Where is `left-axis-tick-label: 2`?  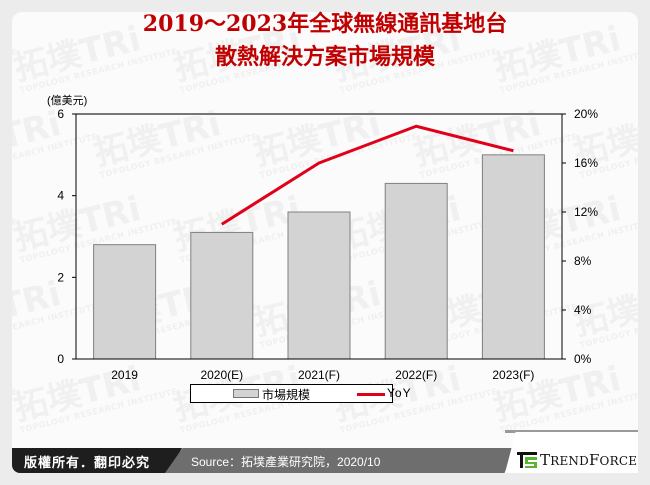 left-axis-tick-label: 2 is located at coordinates (60, 277).